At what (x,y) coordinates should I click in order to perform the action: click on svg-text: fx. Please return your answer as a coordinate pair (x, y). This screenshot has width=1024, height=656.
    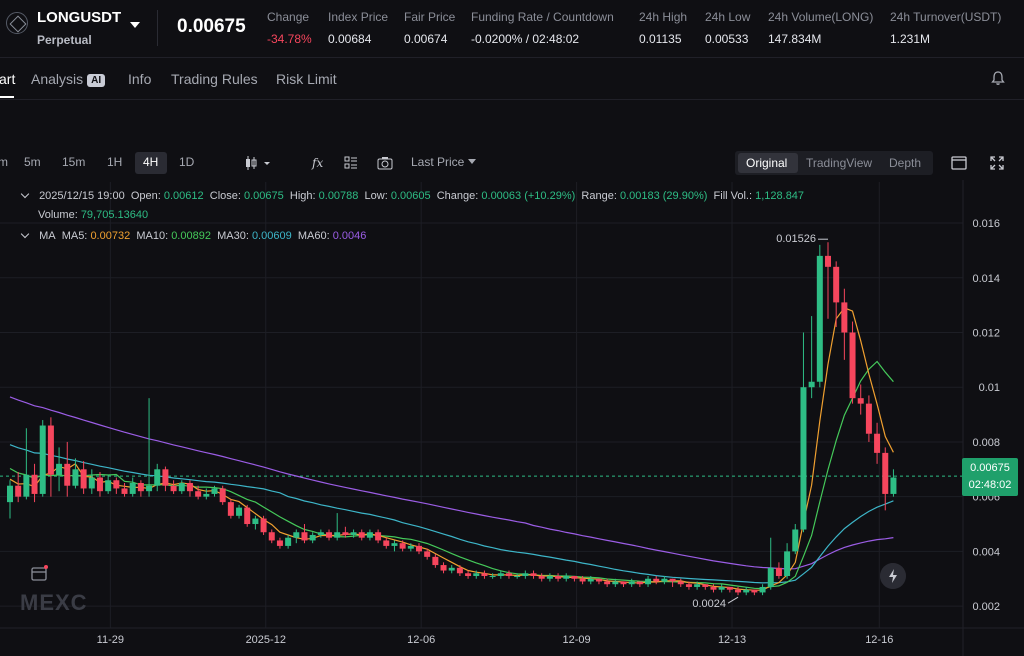
    Looking at the image, I should click on (317, 163).